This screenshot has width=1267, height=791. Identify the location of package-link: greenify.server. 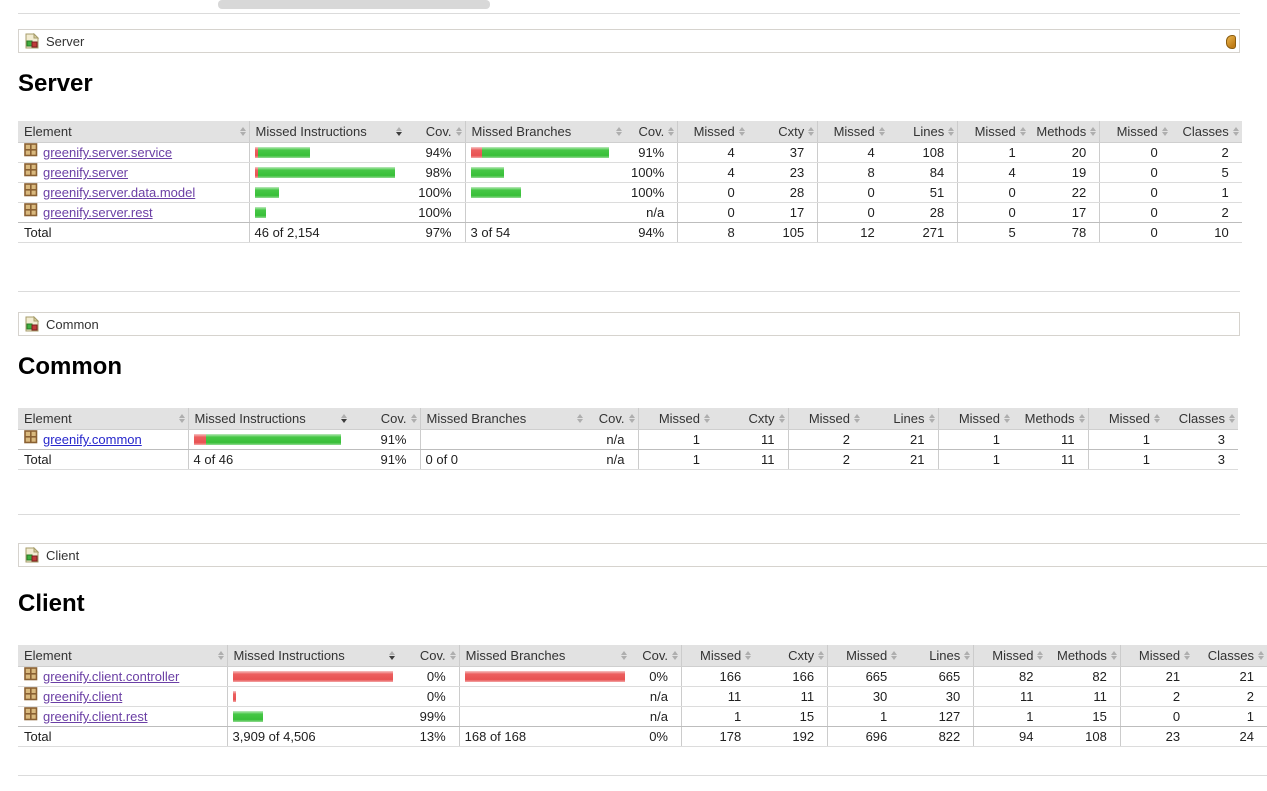
(86, 172).